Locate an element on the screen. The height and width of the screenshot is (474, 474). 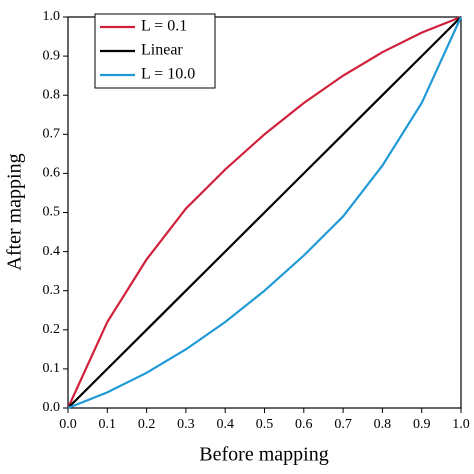
x-tick-label: 1.0 is located at coordinates (461, 424).